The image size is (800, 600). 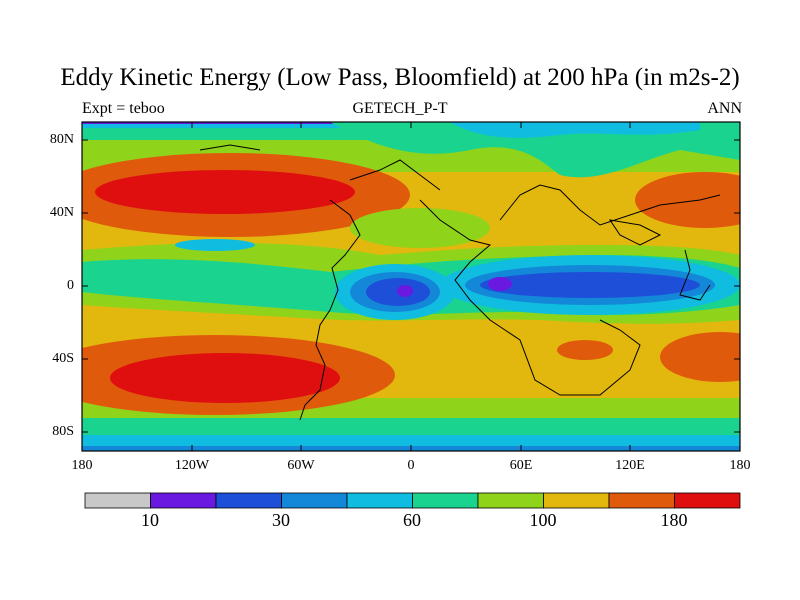 What do you see at coordinates (123, 108) in the screenshot?
I see `experiment-label: Expt = teboo` at bounding box center [123, 108].